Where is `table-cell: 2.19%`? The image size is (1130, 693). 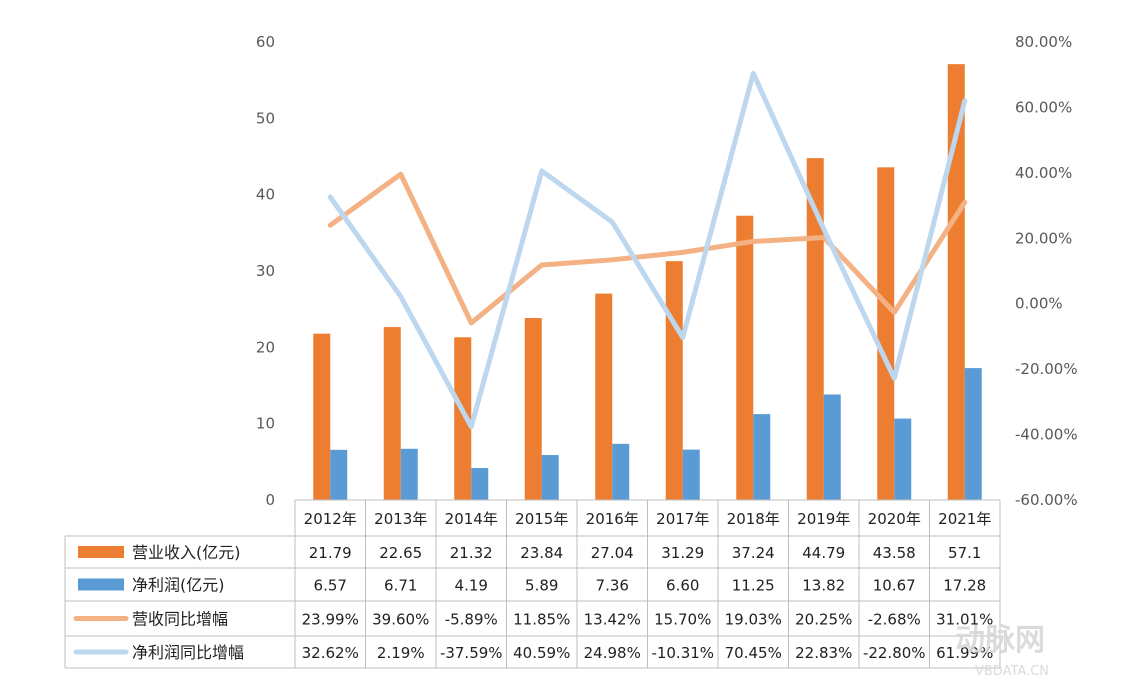
table-cell: 2.19% is located at coordinates (401, 653).